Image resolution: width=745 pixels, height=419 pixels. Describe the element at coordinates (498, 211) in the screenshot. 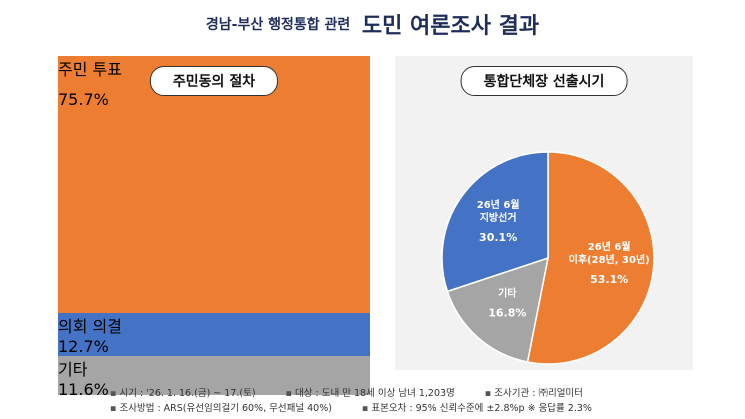

I see `pie-category: 26년 6월 지방선거` at that location.